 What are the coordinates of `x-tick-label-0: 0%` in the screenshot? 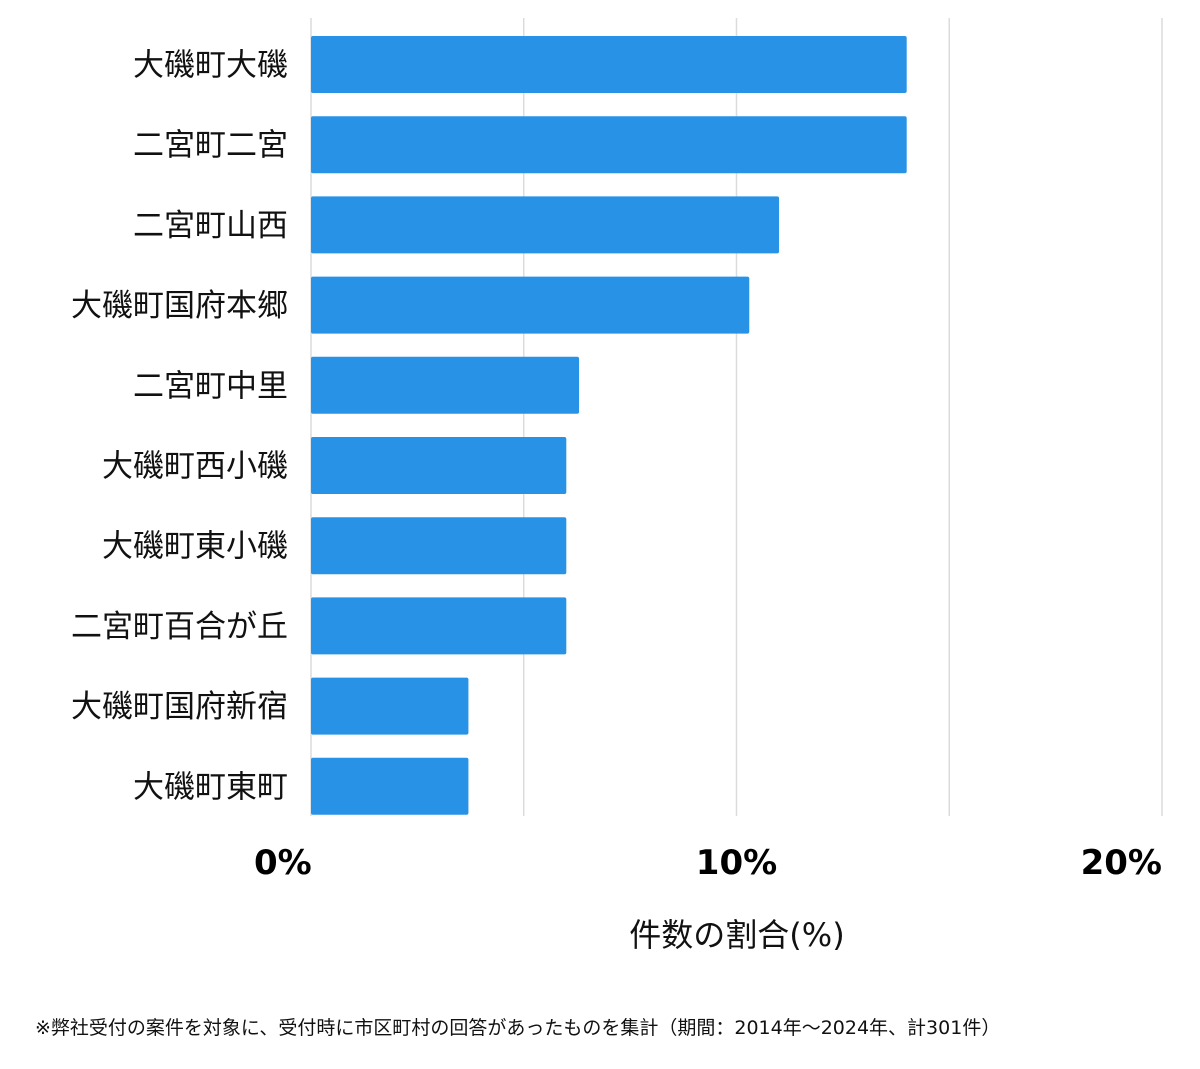 It's located at (283, 863).